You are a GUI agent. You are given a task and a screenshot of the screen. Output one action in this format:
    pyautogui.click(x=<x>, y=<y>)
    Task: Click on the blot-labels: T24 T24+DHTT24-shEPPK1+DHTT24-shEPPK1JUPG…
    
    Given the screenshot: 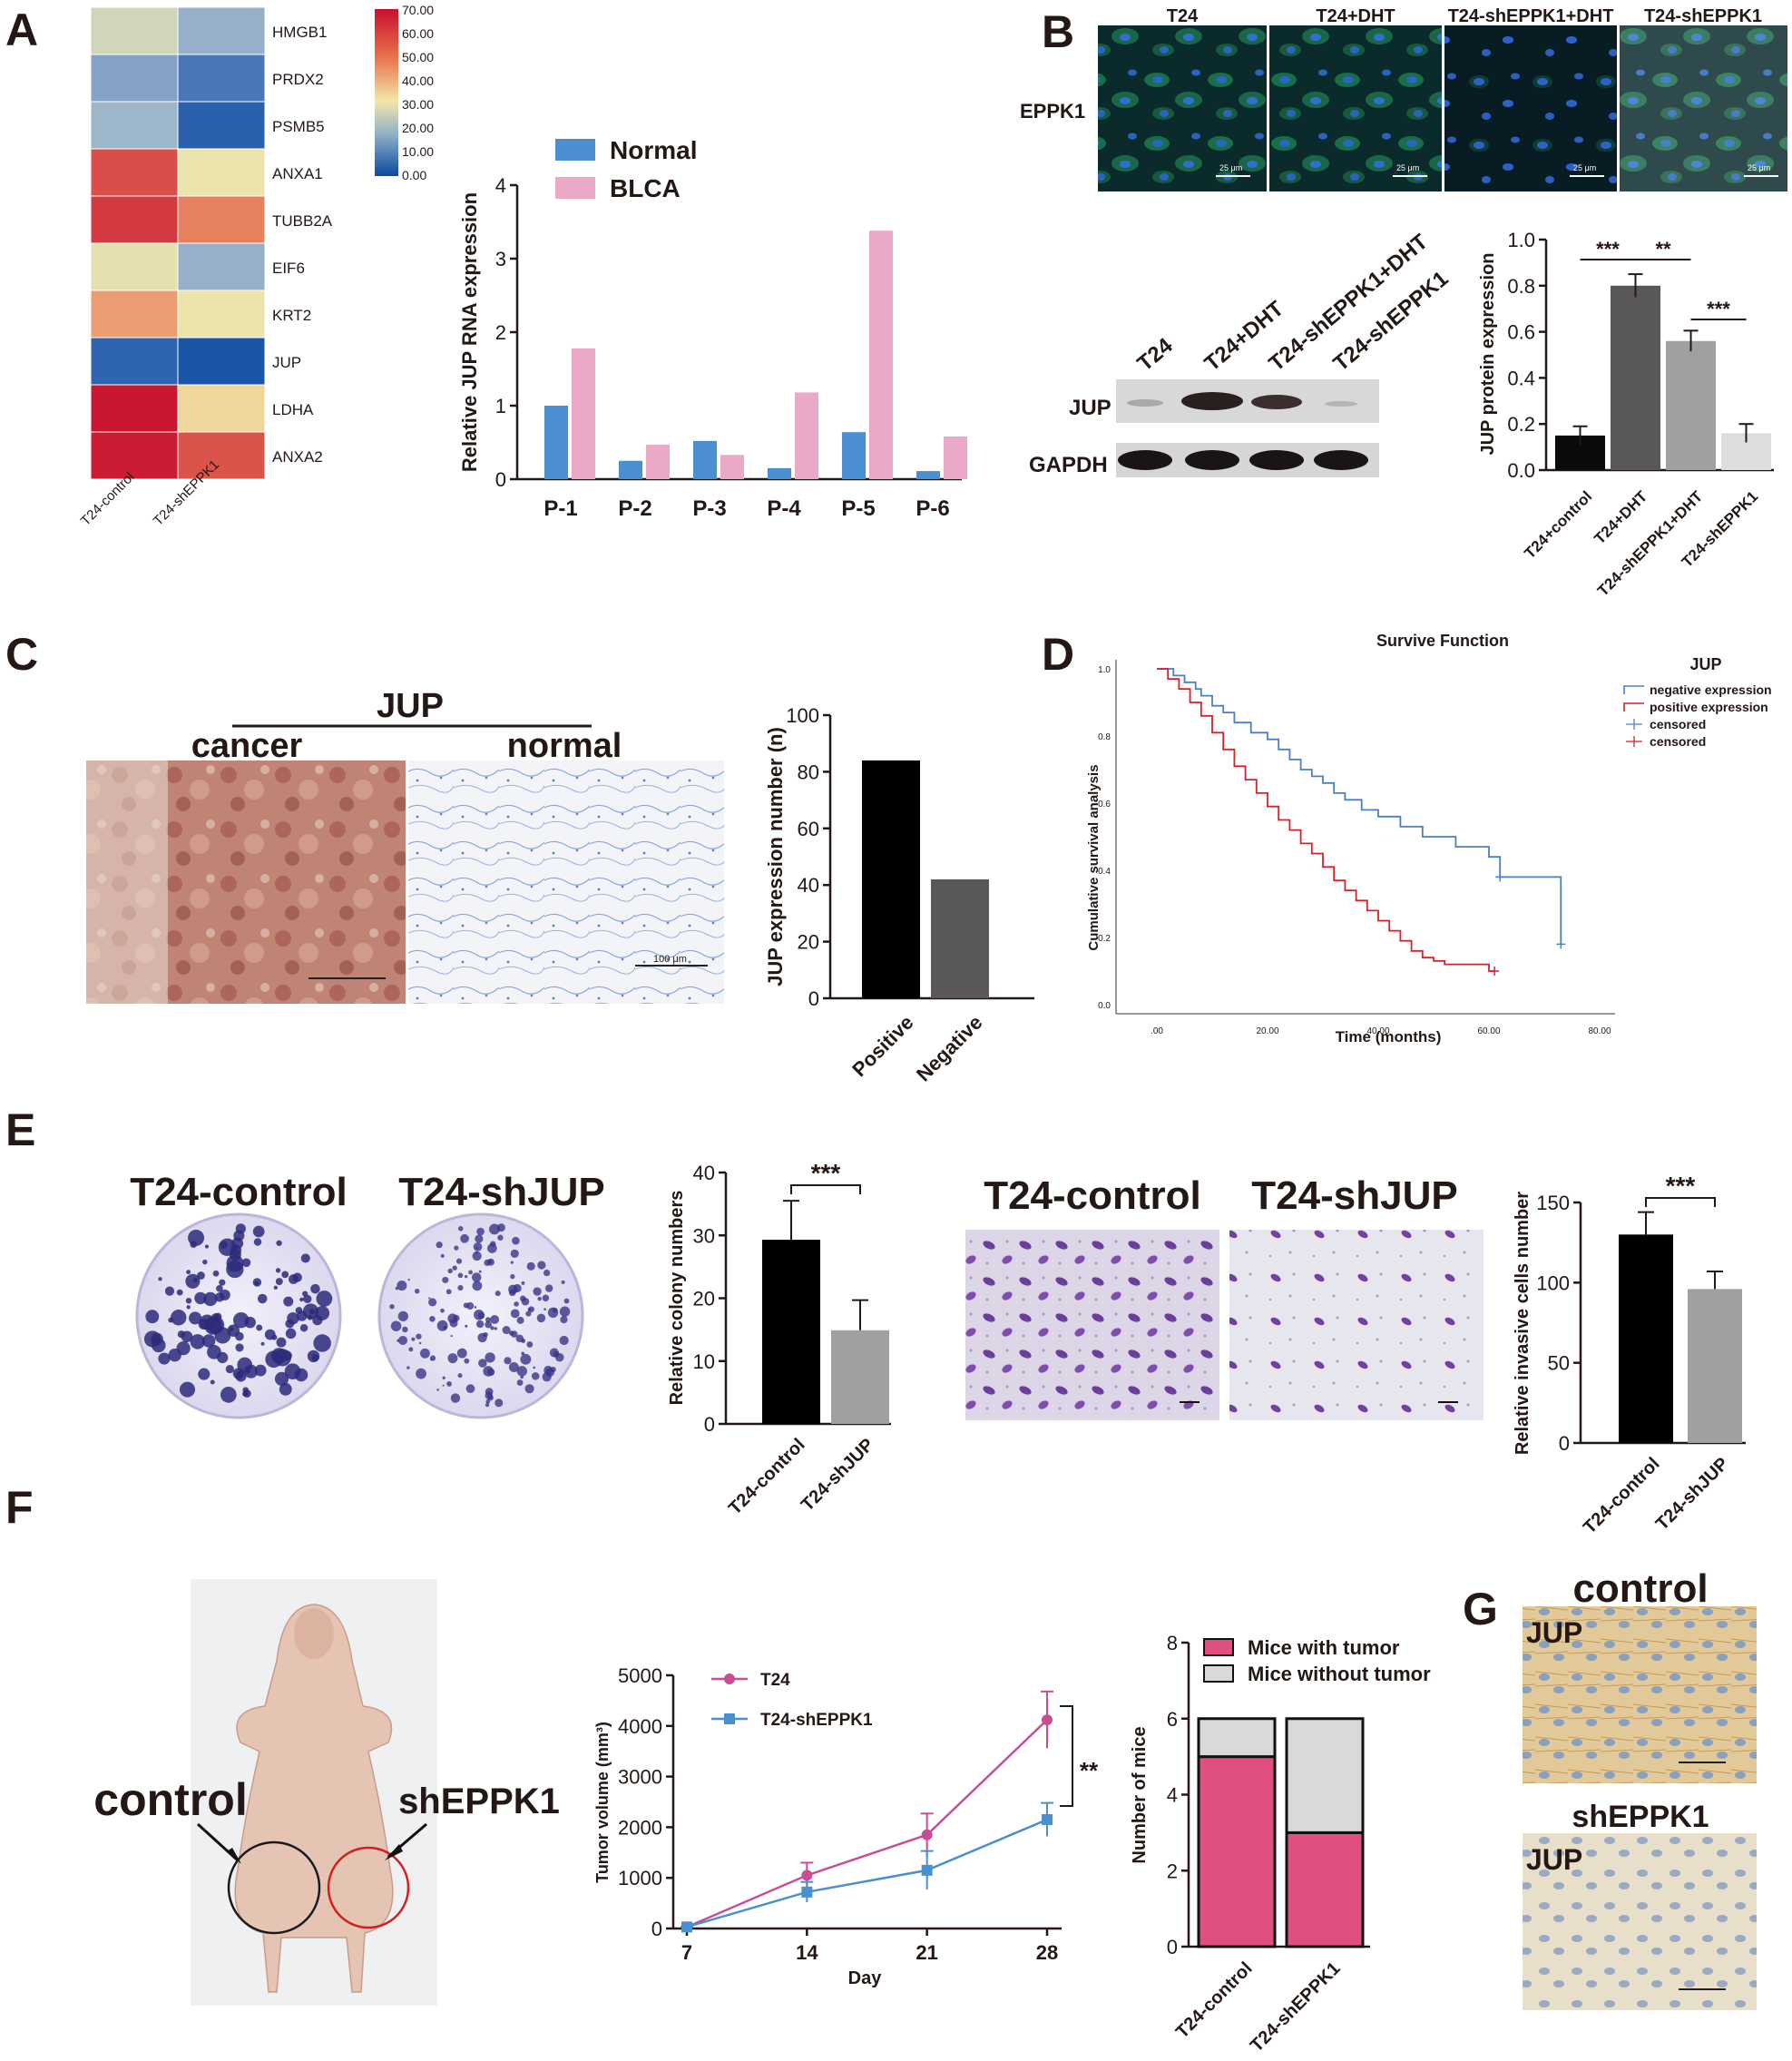 What is the action you would take?
    pyautogui.click(x=1241, y=353)
    